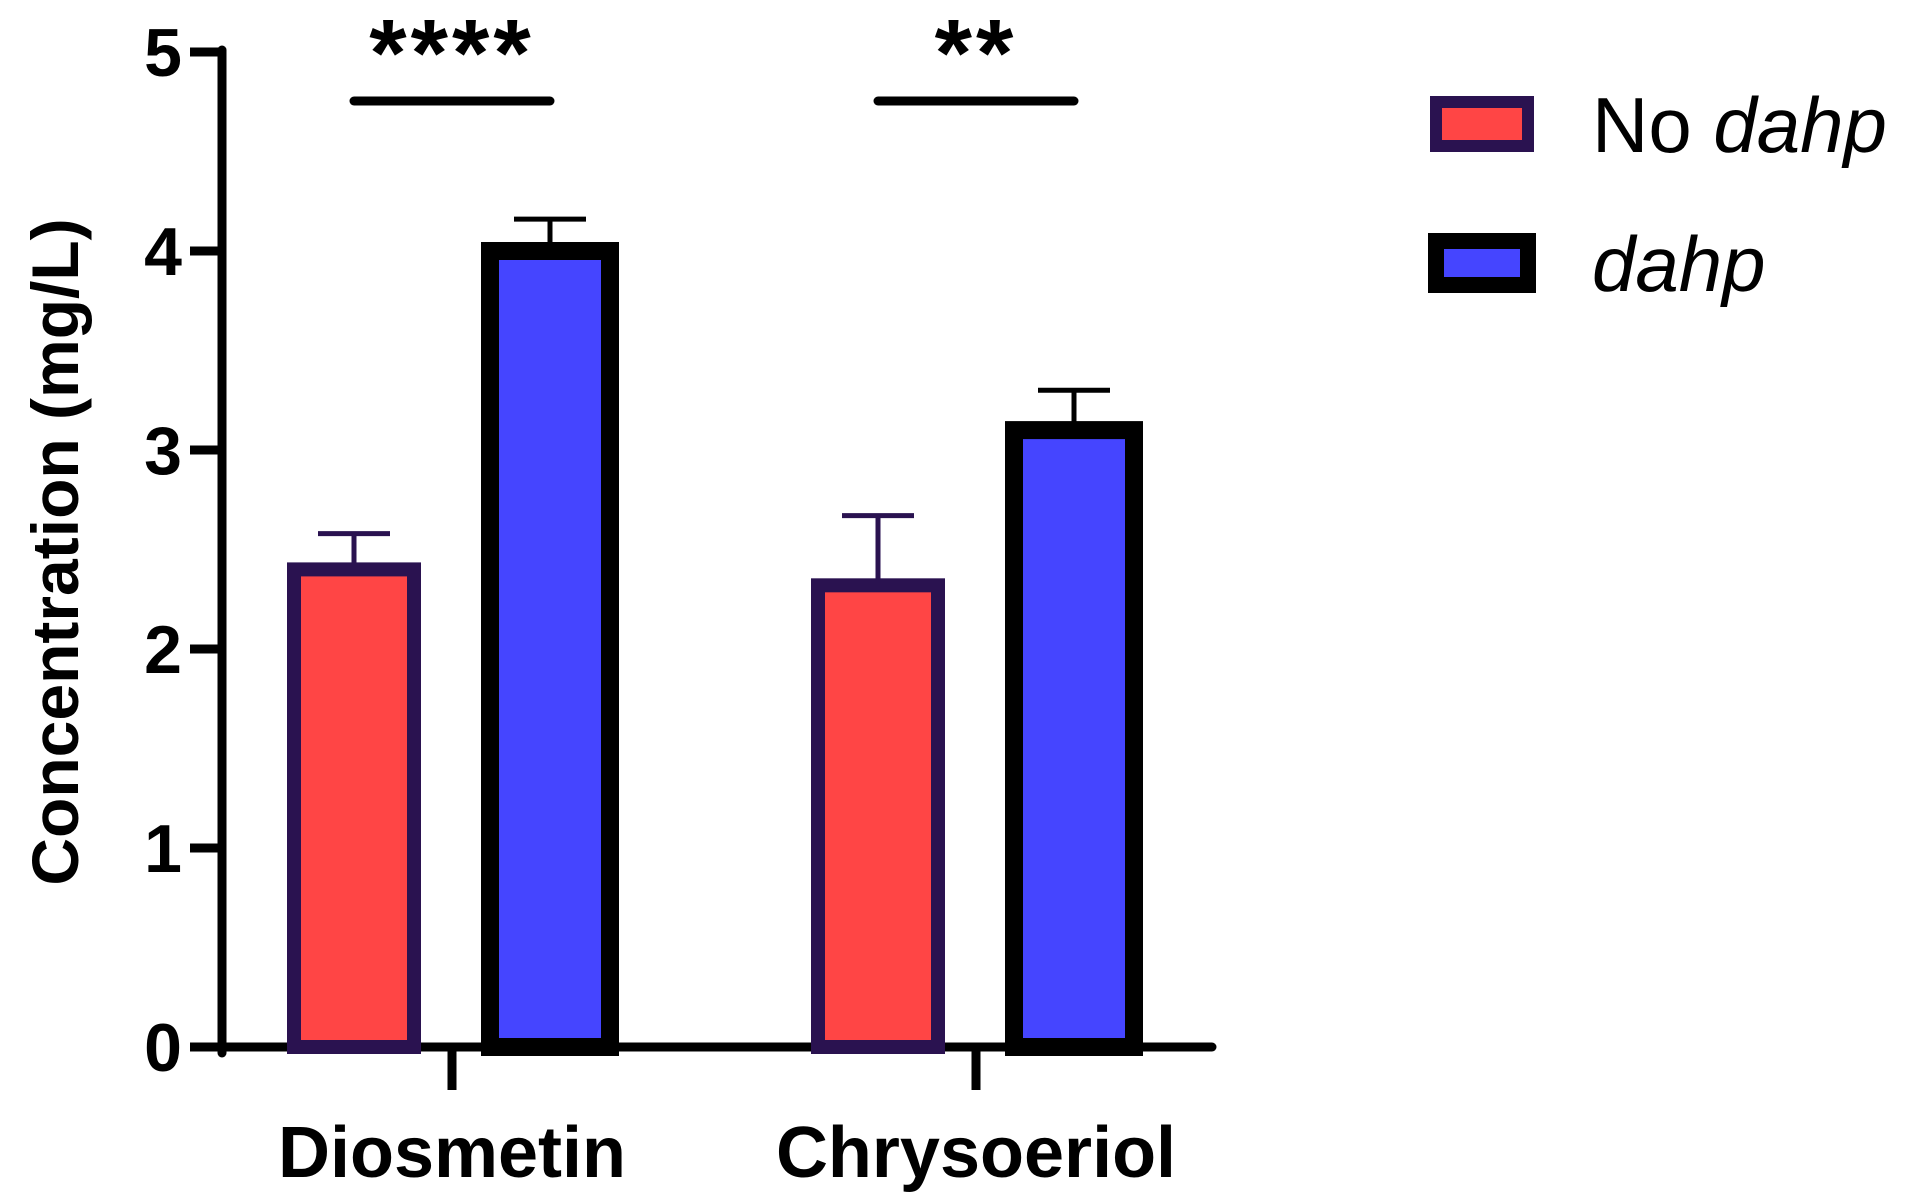  I want to click on significance-annotations: **** **, so click(714, 53).